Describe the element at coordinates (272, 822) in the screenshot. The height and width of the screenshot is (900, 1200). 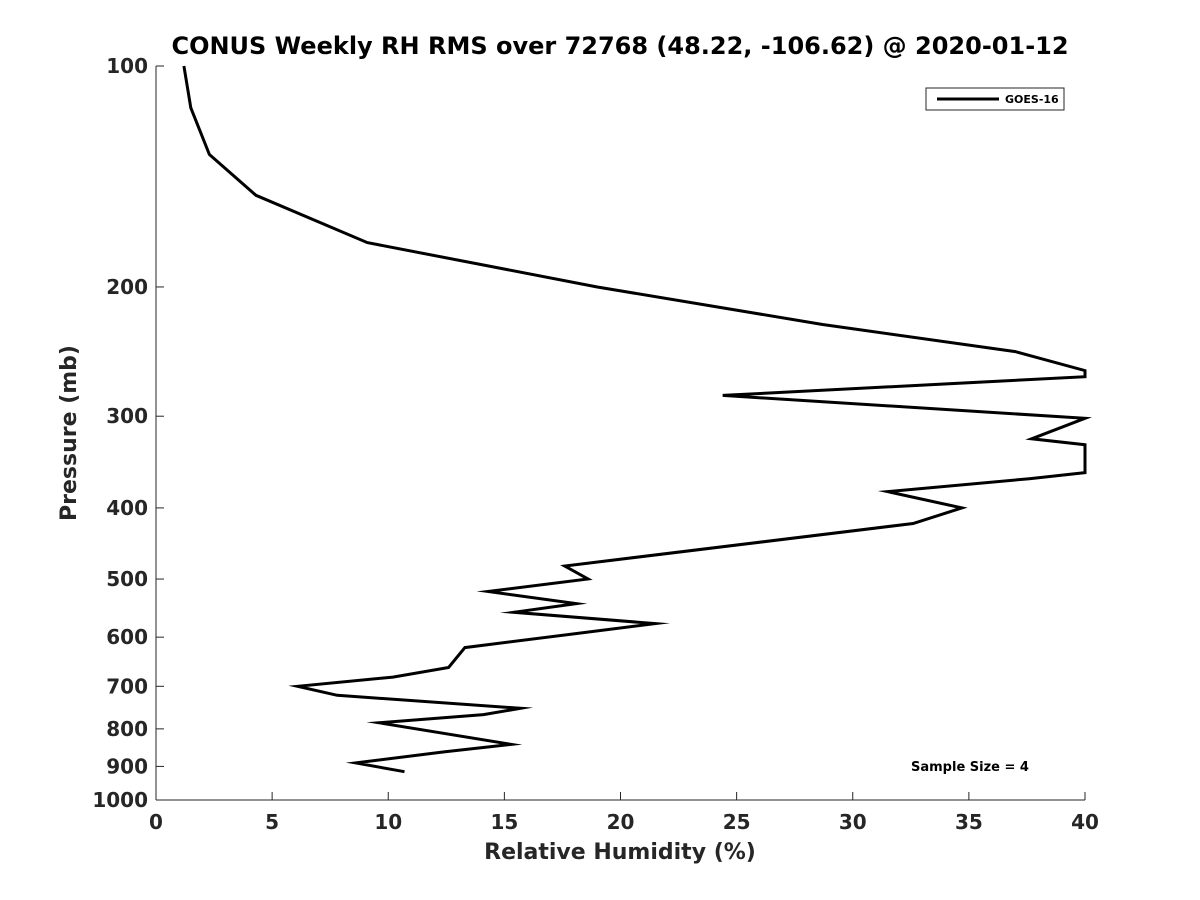
I see `x-tick-label: 5` at that location.